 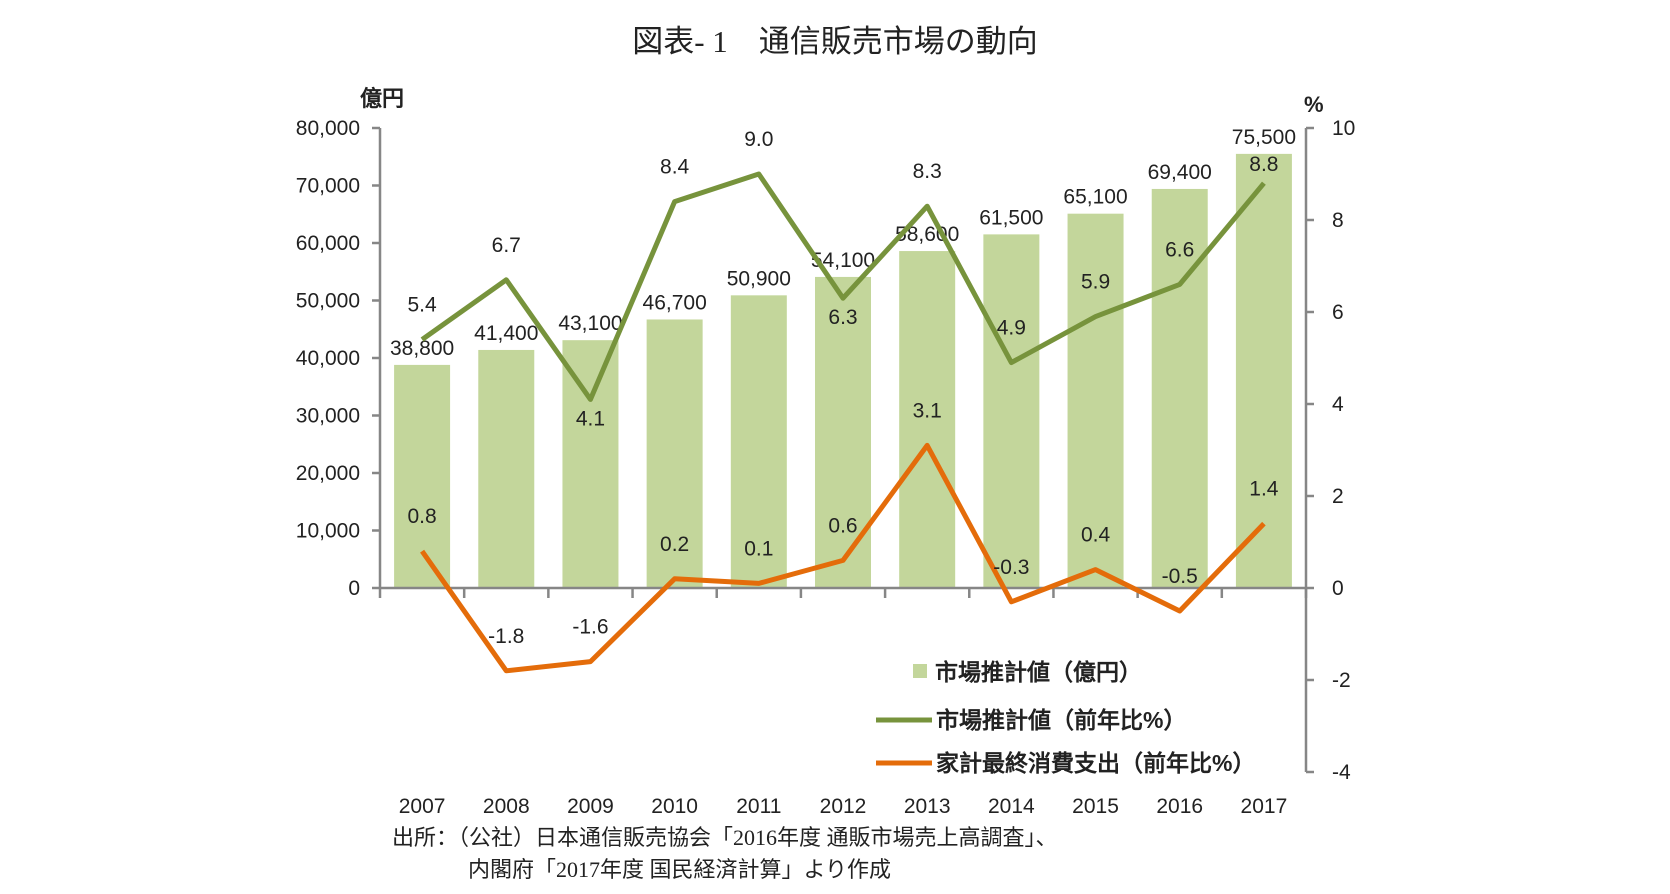 I want to click on line-data-label: 5.9, so click(x=1095, y=282).